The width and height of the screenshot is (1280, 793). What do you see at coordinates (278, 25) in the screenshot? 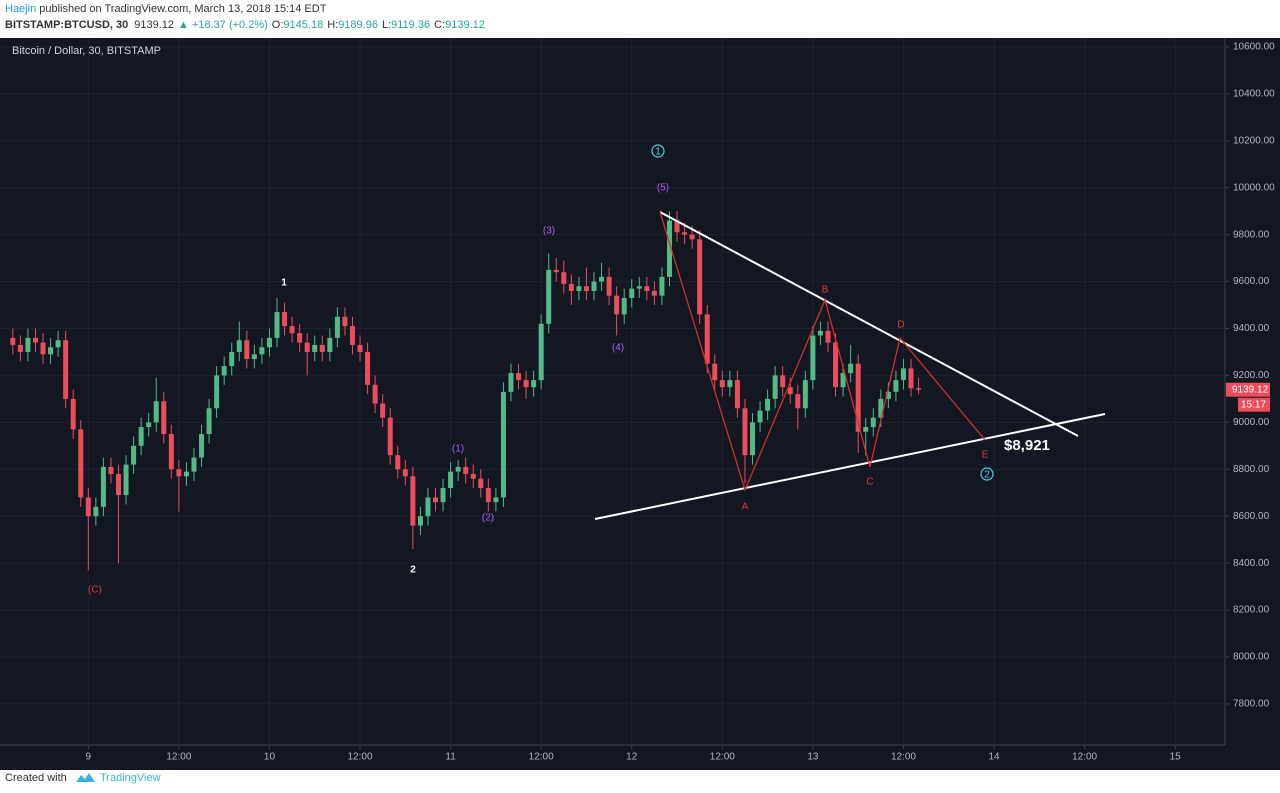
I see `o-label: O:` at bounding box center [278, 25].